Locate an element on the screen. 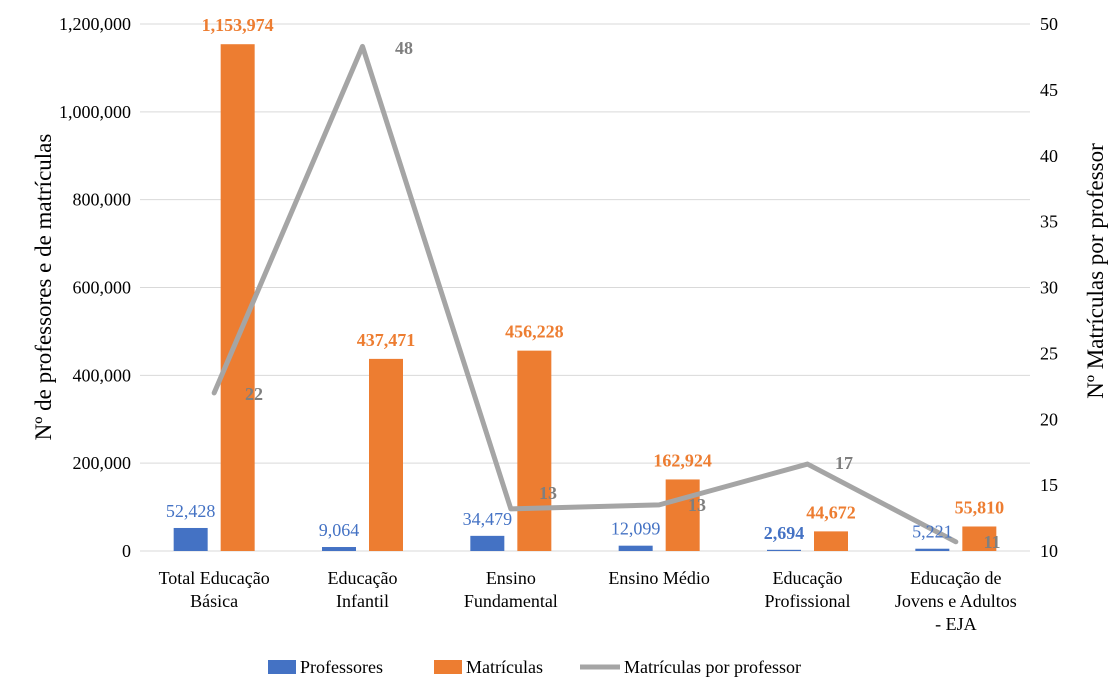 The width and height of the screenshot is (1116, 683). category-label: Educação de is located at coordinates (955, 578).